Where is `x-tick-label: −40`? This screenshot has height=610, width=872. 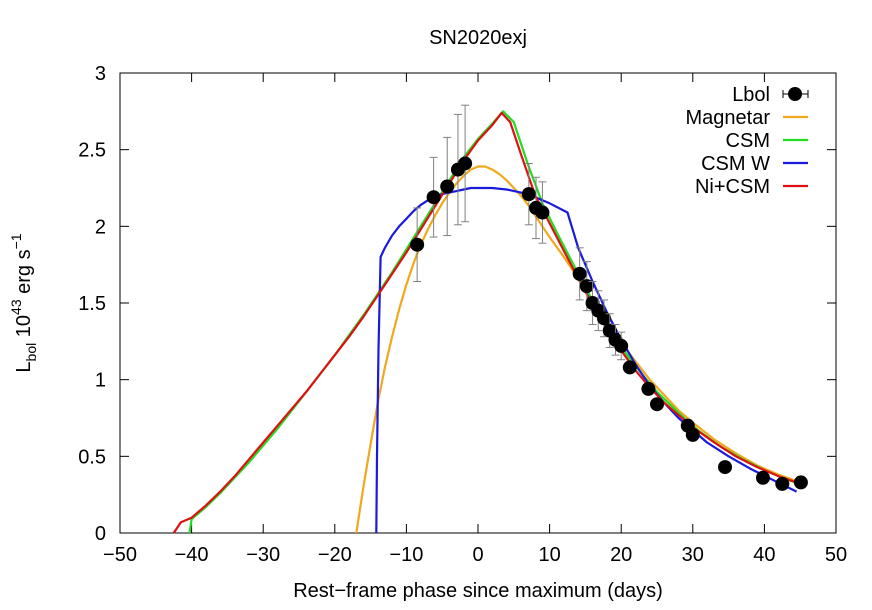
x-tick-label: −40 is located at coordinates (192, 555).